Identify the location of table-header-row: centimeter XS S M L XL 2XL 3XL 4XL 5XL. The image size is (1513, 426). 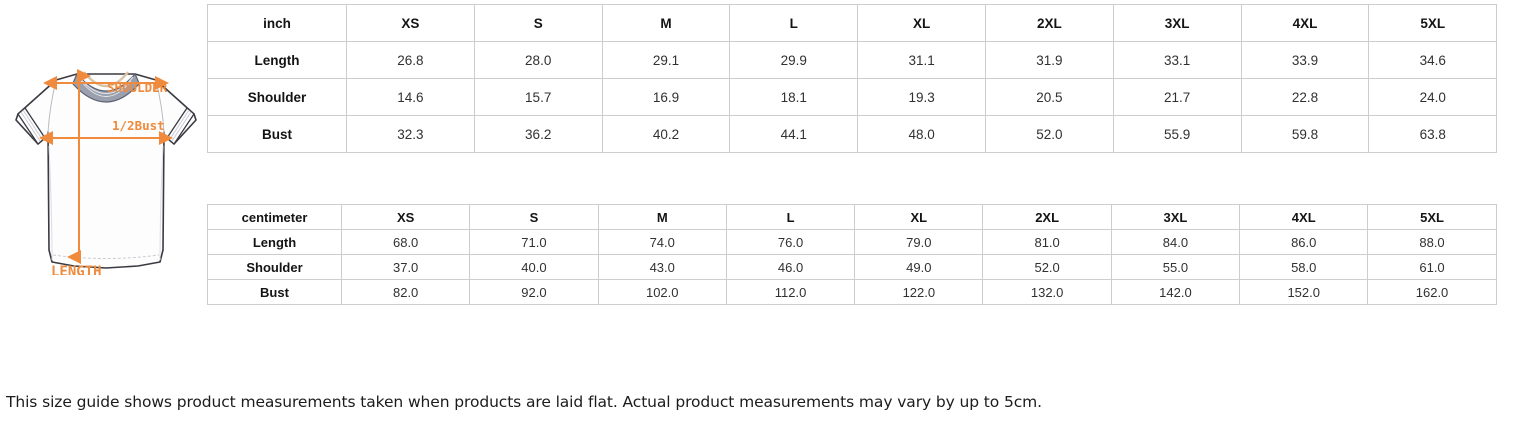
(852, 217).